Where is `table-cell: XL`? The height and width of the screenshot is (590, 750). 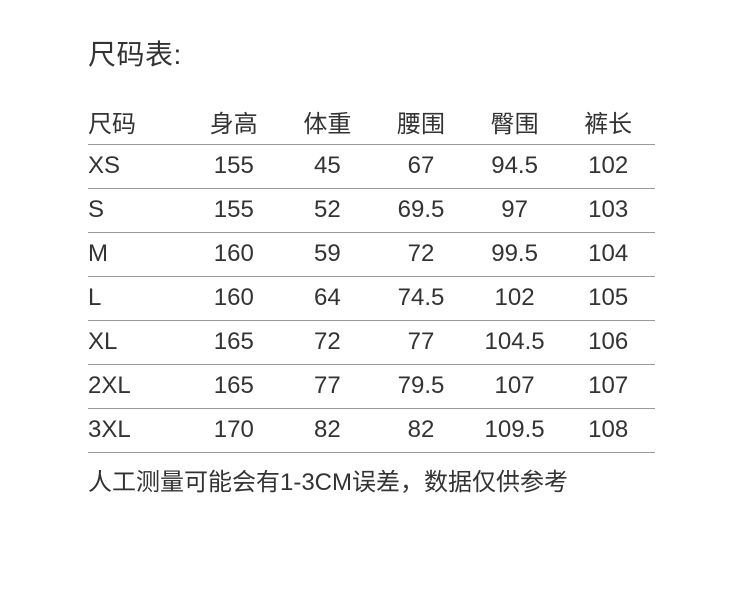 table-cell: XL is located at coordinates (137, 342).